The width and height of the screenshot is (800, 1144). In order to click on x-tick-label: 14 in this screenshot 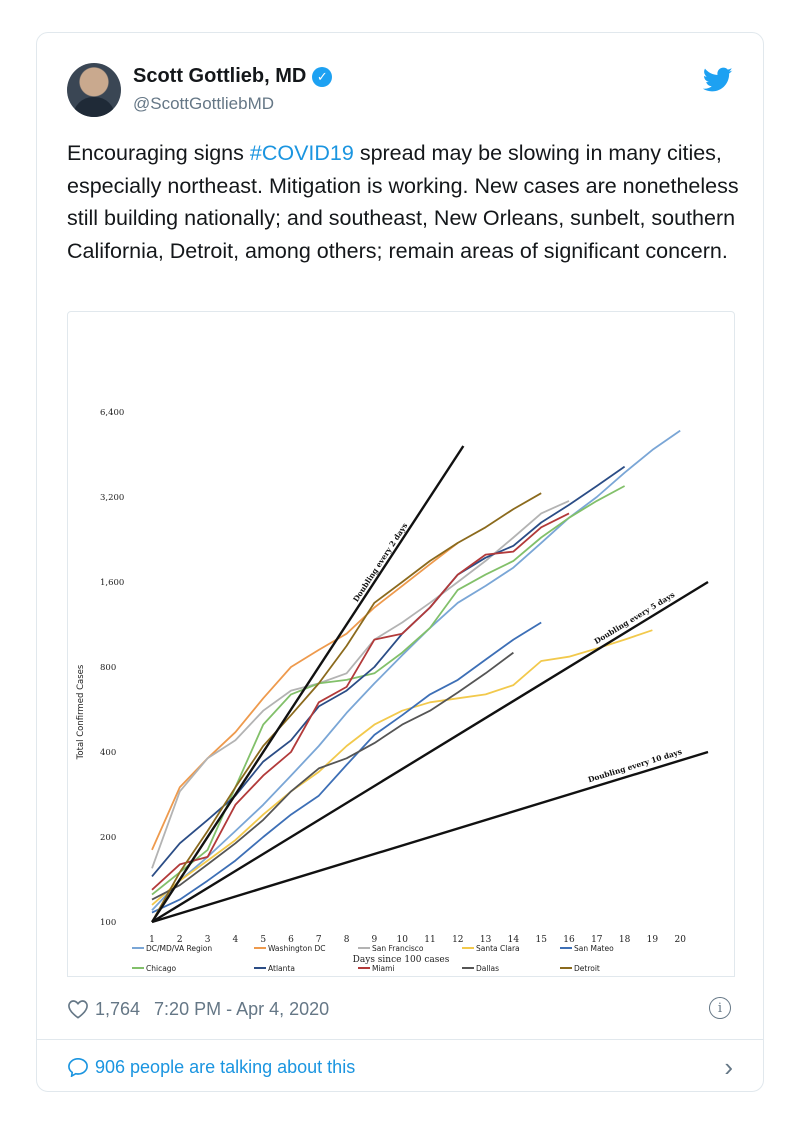, I will do `click(514, 940)`.